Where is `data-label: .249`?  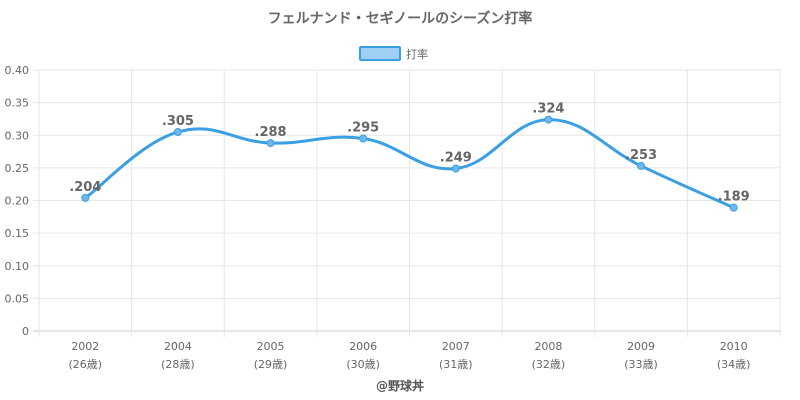
data-label: .249 is located at coordinates (456, 158).